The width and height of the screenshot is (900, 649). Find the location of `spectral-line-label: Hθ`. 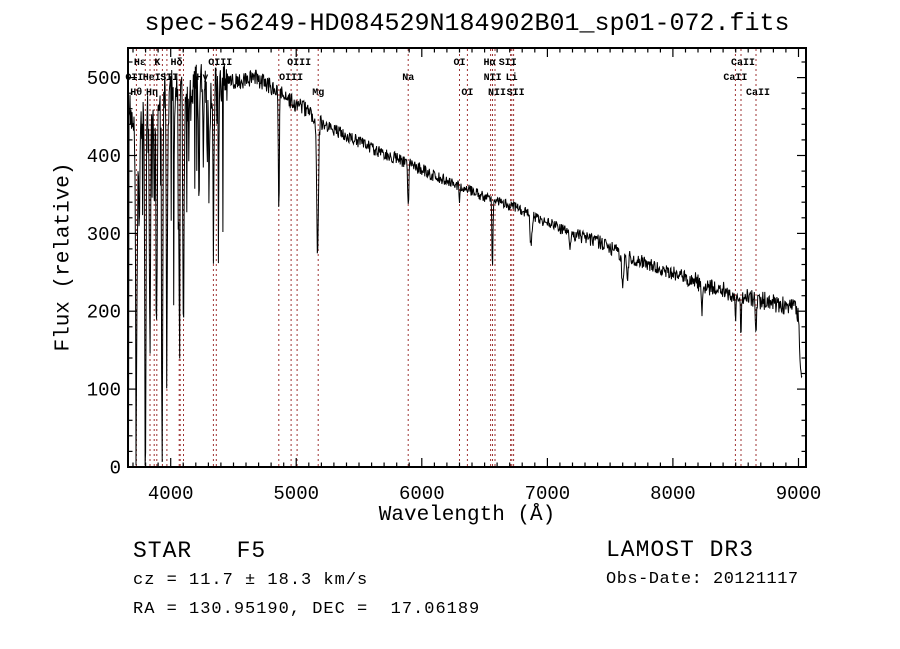

spectral-line-label: Hθ is located at coordinates (136, 93).